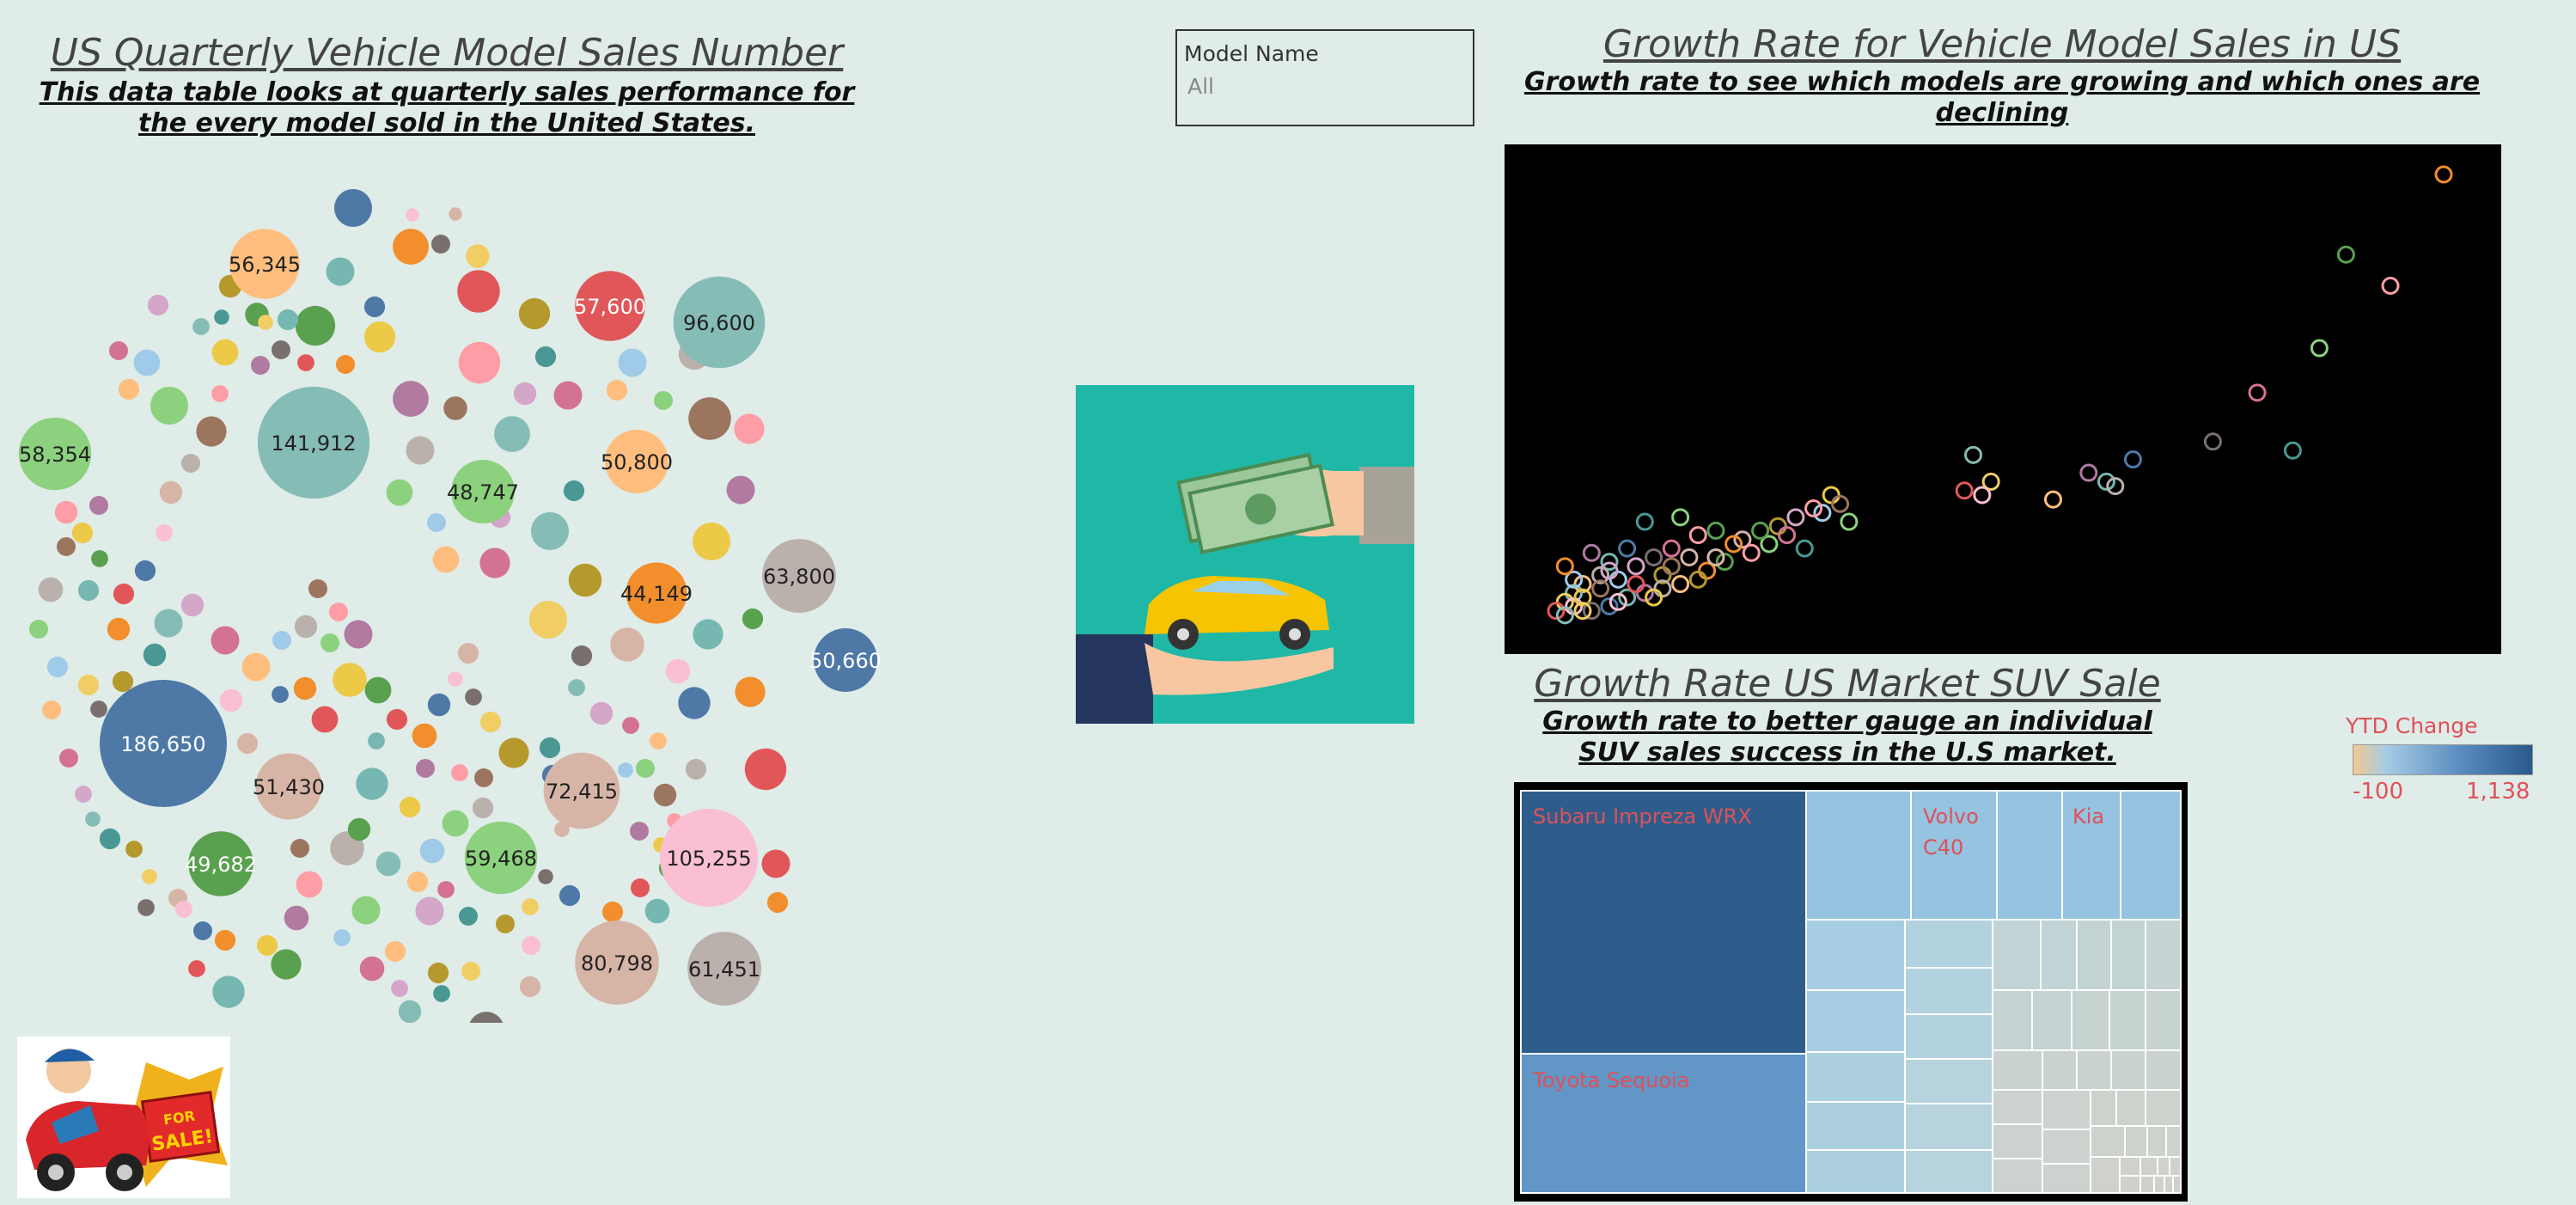 The width and height of the screenshot is (2576, 1205). What do you see at coordinates (501, 859) in the screenshot?
I see `bubble-label: 59,468` at bounding box center [501, 859].